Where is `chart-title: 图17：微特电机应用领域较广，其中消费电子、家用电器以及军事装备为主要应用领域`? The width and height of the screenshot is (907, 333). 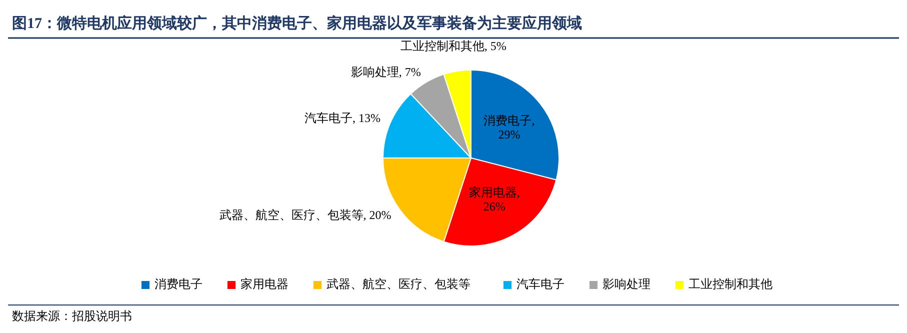 chart-title: 图17：微特电机应用领域较广，其中消费电子、家用电器以及军事装备为主要应用领域 is located at coordinates (297, 23).